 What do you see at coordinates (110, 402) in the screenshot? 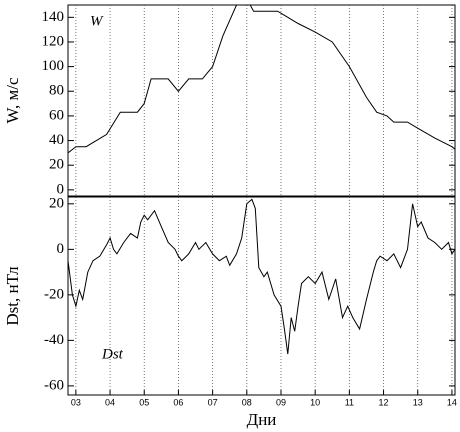
I see `x-tick-label: 04` at bounding box center [110, 402].